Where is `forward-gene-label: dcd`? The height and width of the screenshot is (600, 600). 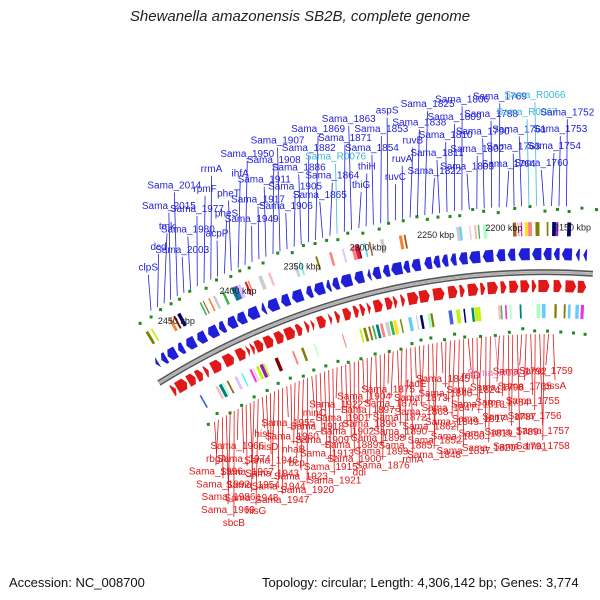 forward-gene-label: dcd is located at coordinates (158, 247).